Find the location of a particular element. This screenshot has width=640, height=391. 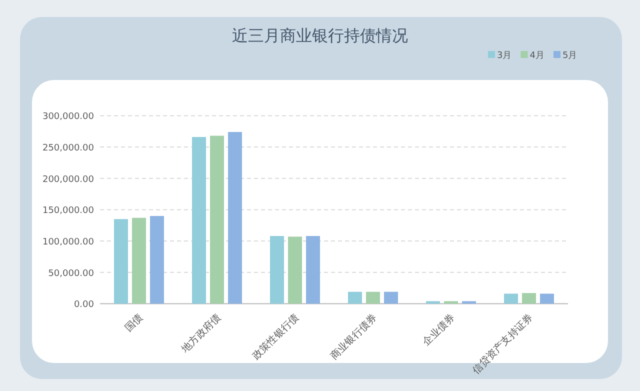

legend-label: 4月 is located at coordinates (537, 56).